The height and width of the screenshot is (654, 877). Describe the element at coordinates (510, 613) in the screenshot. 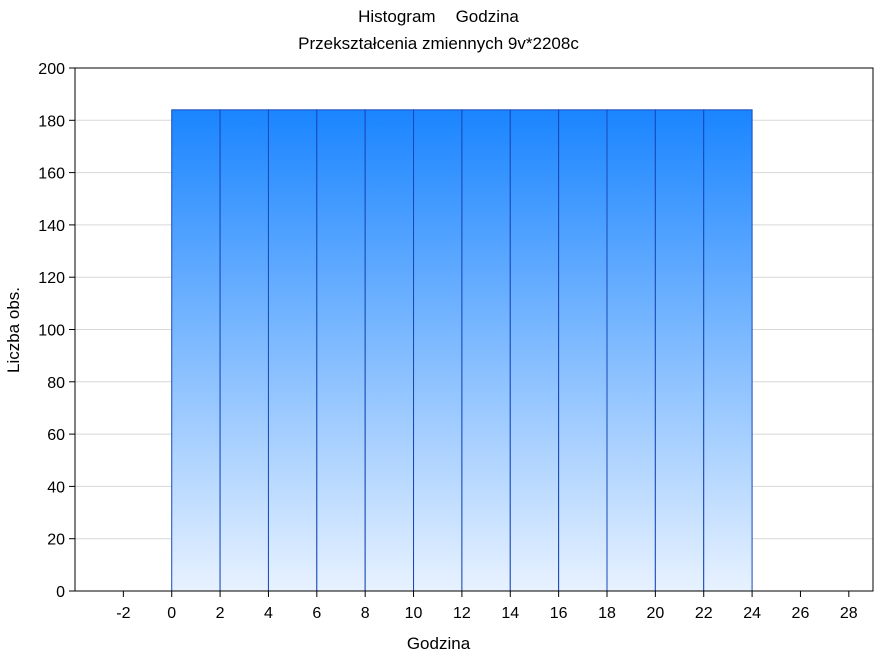

I see `x-tick-label: 14` at that location.